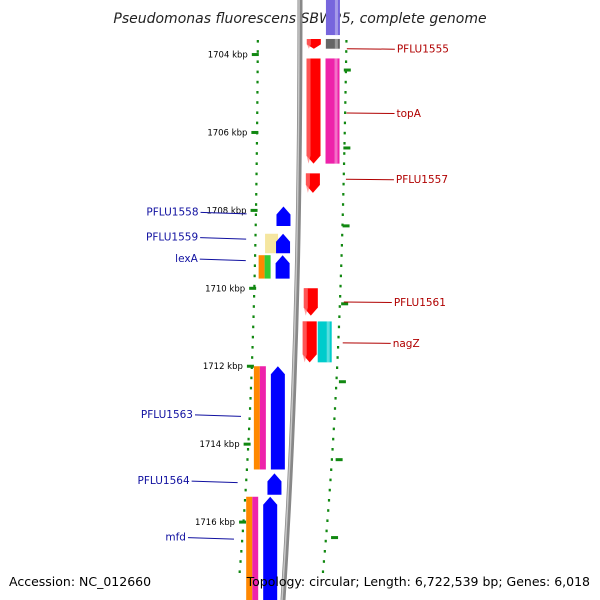  Describe the element at coordinates (422, 180) in the screenshot. I see `gene-label: PFLU1557` at that location.